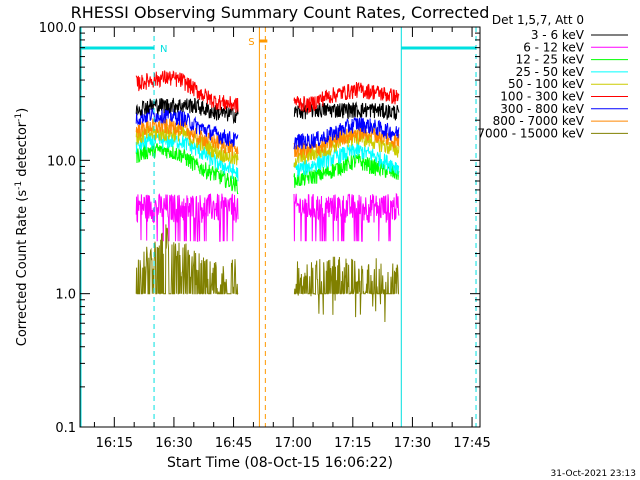 This screenshot has height=480, width=640. Describe the element at coordinates (539, 121) in the screenshot. I see `legend-label-800-7000-kev: 800 - 7000 keV` at that location.